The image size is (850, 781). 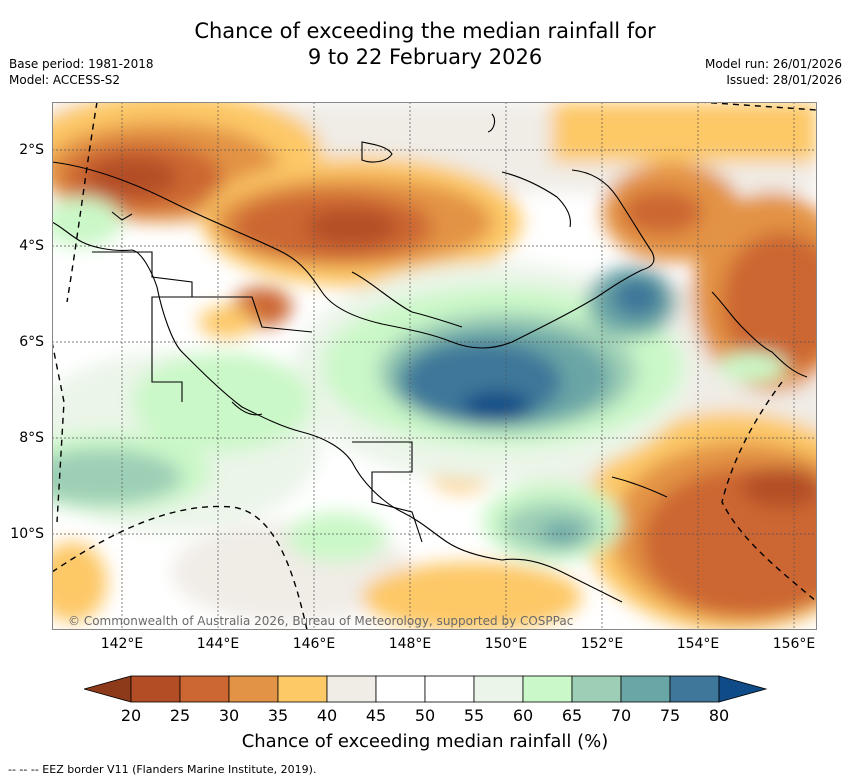 I want to click on lat-label-6s: 6°S, so click(x=31, y=342).